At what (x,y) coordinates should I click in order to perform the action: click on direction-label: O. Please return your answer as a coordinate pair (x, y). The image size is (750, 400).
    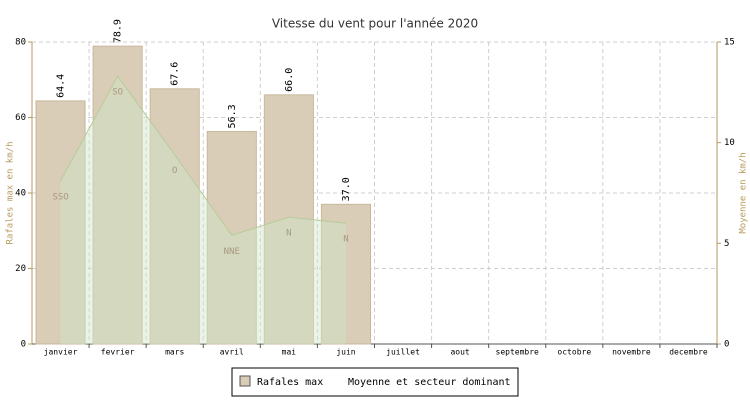
    Looking at the image, I should click on (174, 171).